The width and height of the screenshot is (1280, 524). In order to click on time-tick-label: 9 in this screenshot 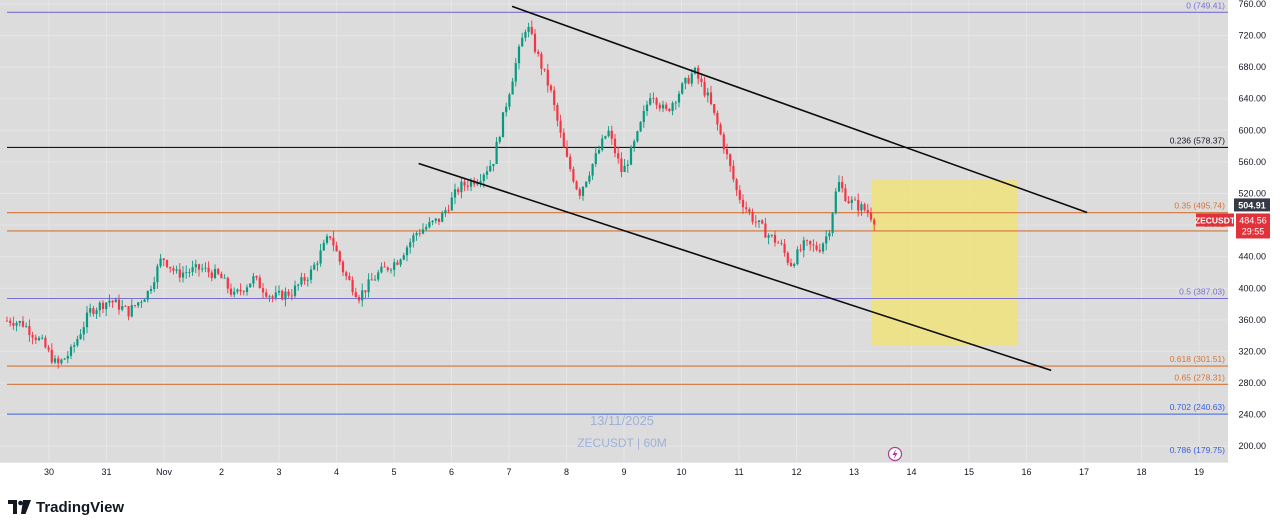, I will do `click(623, 472)`.